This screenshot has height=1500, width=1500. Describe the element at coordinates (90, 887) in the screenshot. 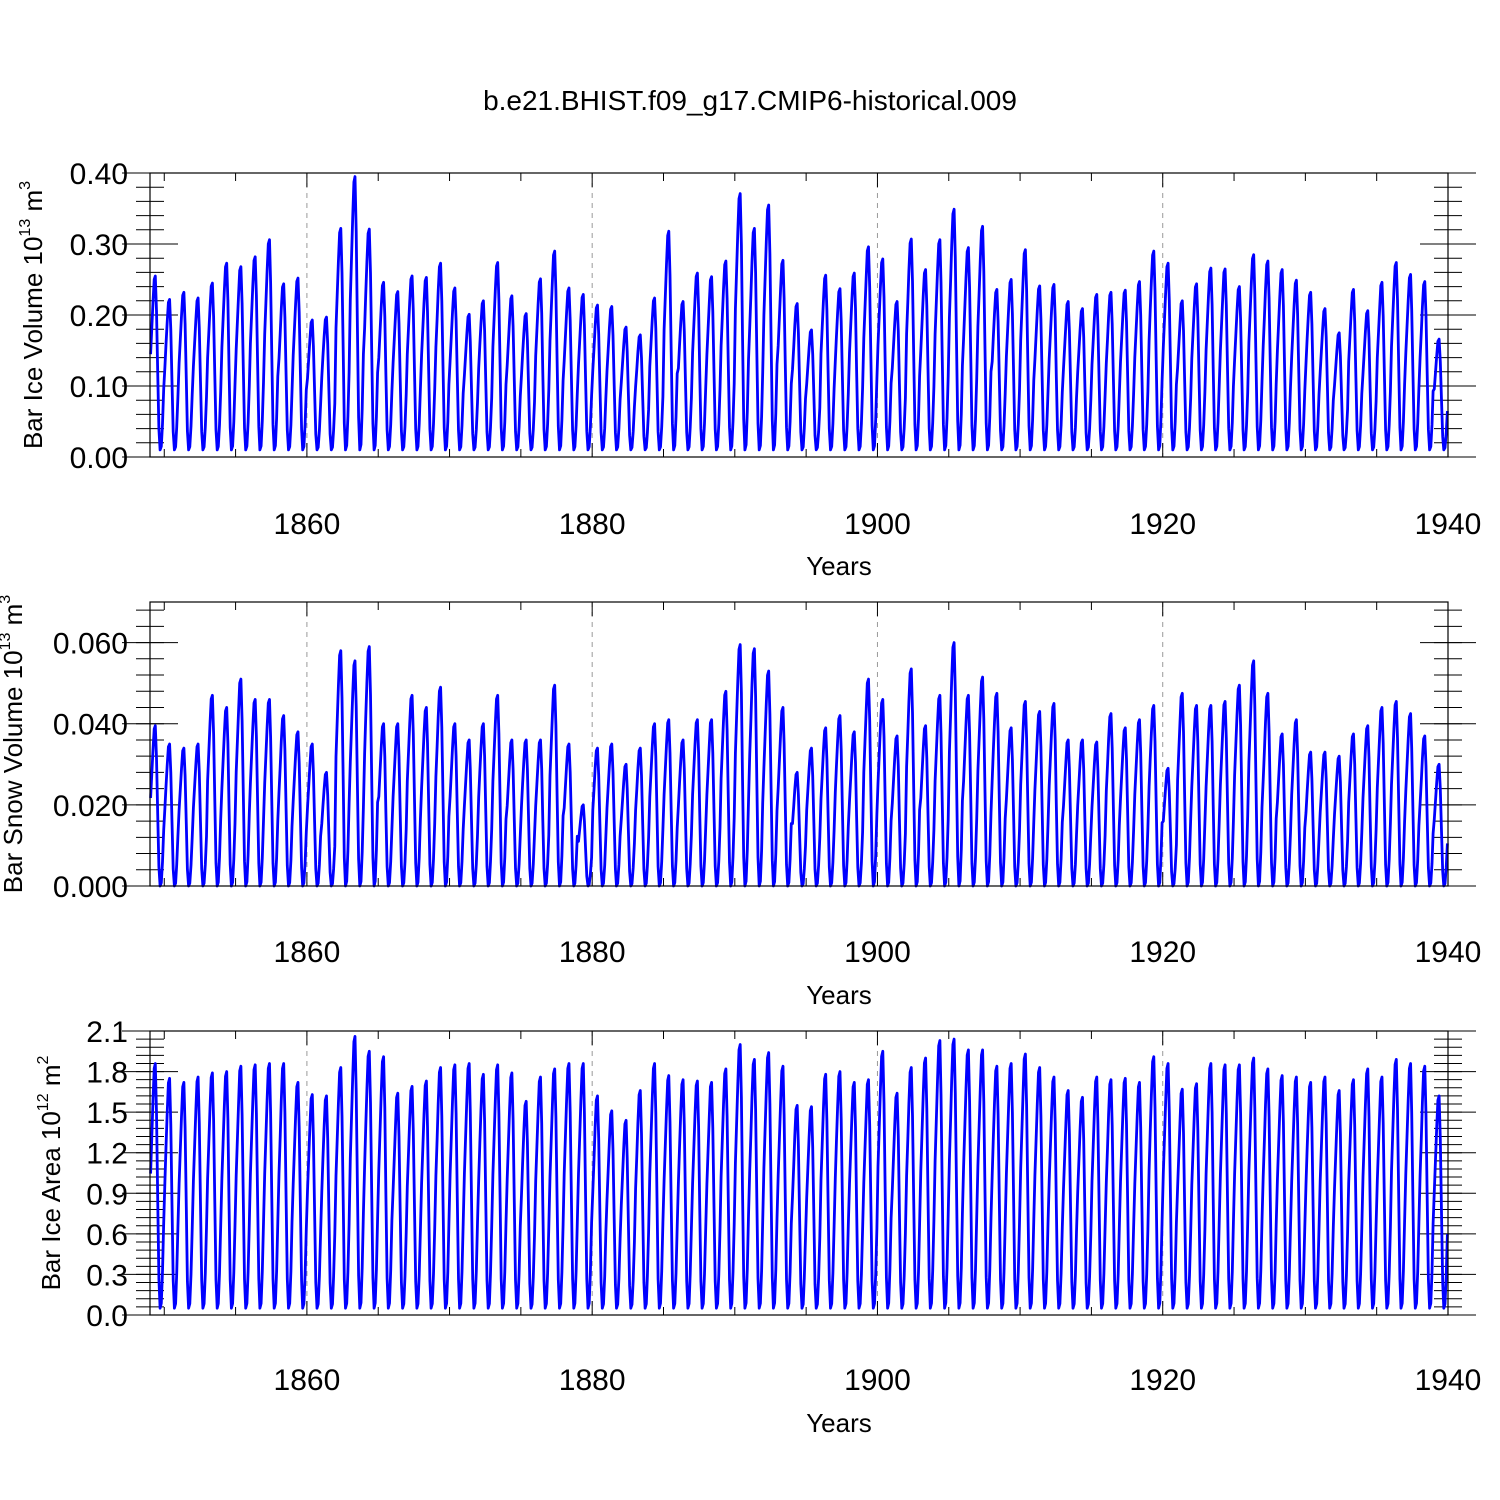

I see `y-tick-label: 0.000` at that location.